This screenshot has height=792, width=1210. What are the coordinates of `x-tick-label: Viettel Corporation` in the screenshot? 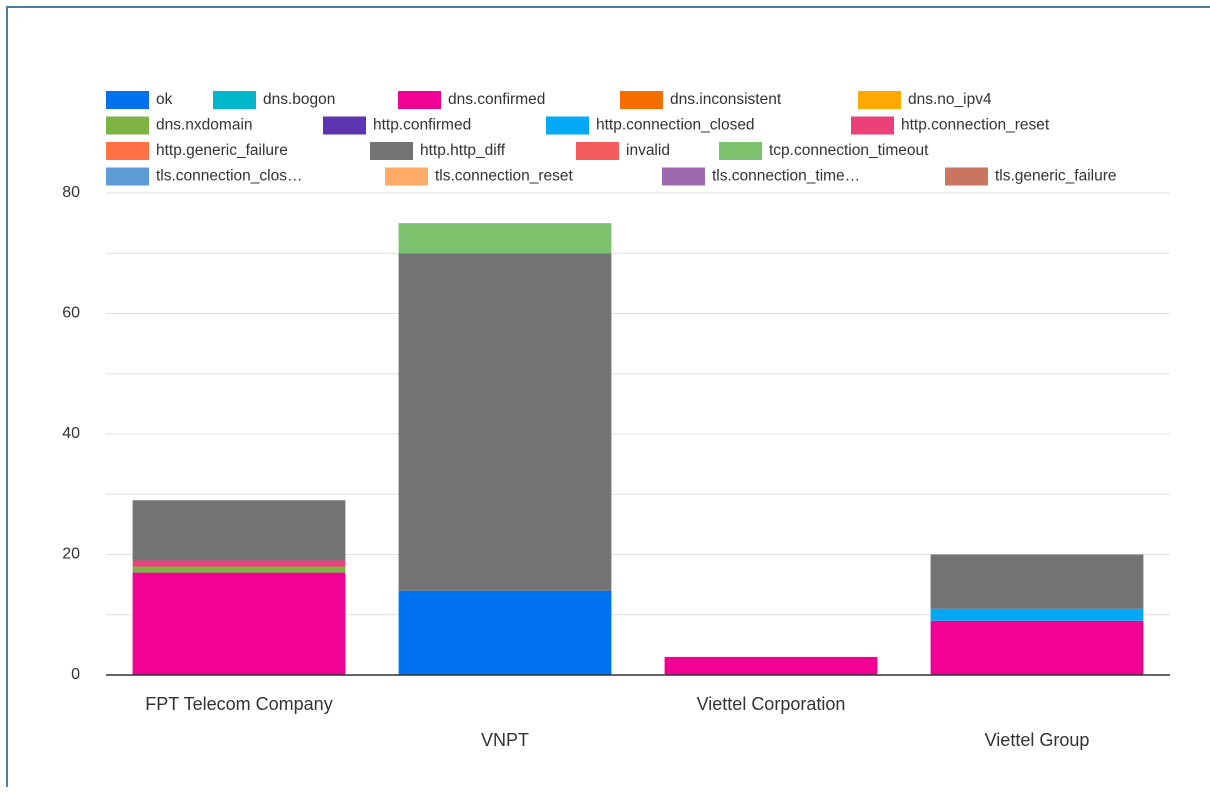 It's located at (771, 704).